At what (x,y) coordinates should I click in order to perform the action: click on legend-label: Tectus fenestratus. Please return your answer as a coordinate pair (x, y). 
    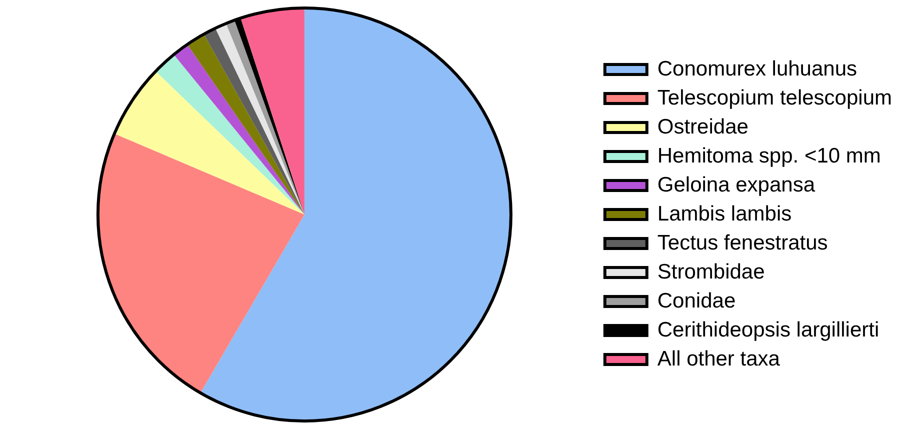
    Looking at the image, I should click on (742, 242).